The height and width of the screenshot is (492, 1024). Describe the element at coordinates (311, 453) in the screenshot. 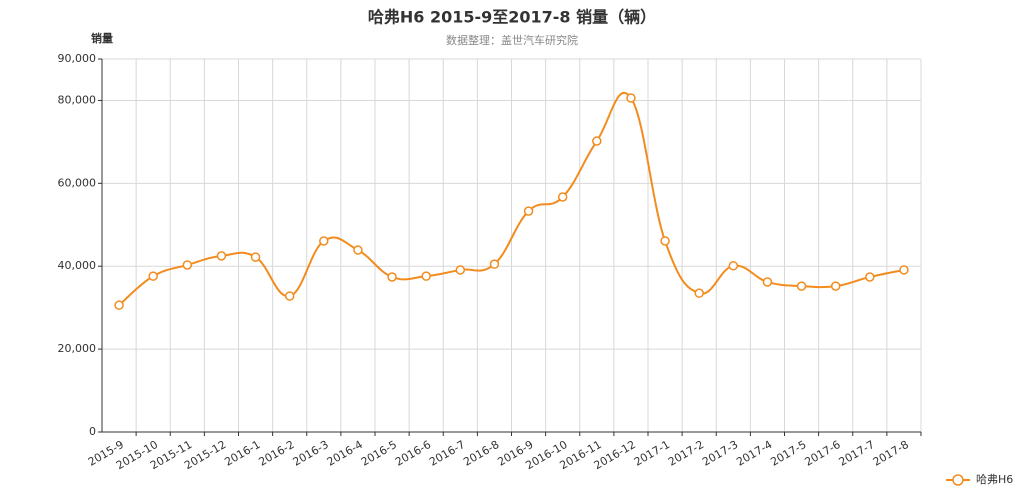

I see `x-tick-label: 2016-3` at that location.